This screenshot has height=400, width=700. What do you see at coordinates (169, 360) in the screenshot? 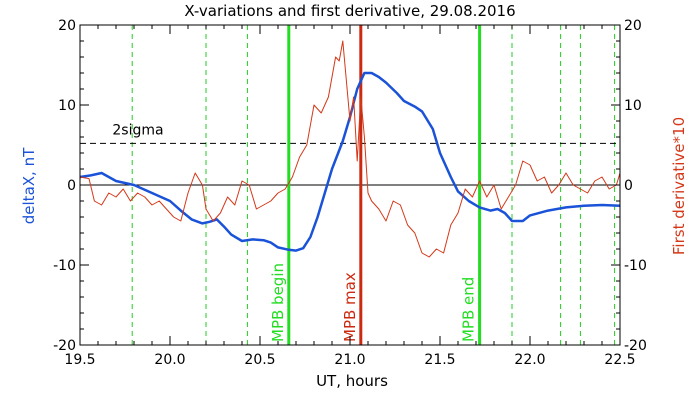
I see `x-tick-label: 20.0` at bounding box center [169, 360].